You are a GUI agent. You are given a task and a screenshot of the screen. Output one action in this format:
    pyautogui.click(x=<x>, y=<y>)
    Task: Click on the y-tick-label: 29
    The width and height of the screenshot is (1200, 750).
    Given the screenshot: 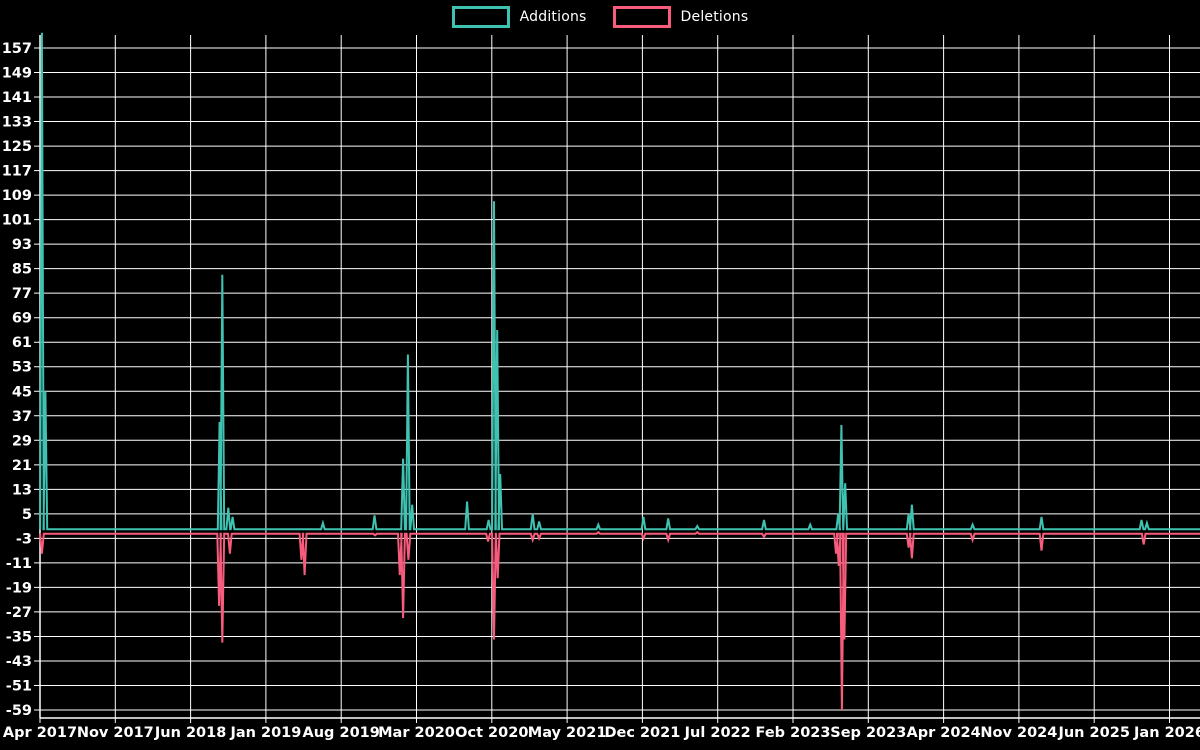 What is the action you would take?
    pyautogui.click(x=22, y=441)
    